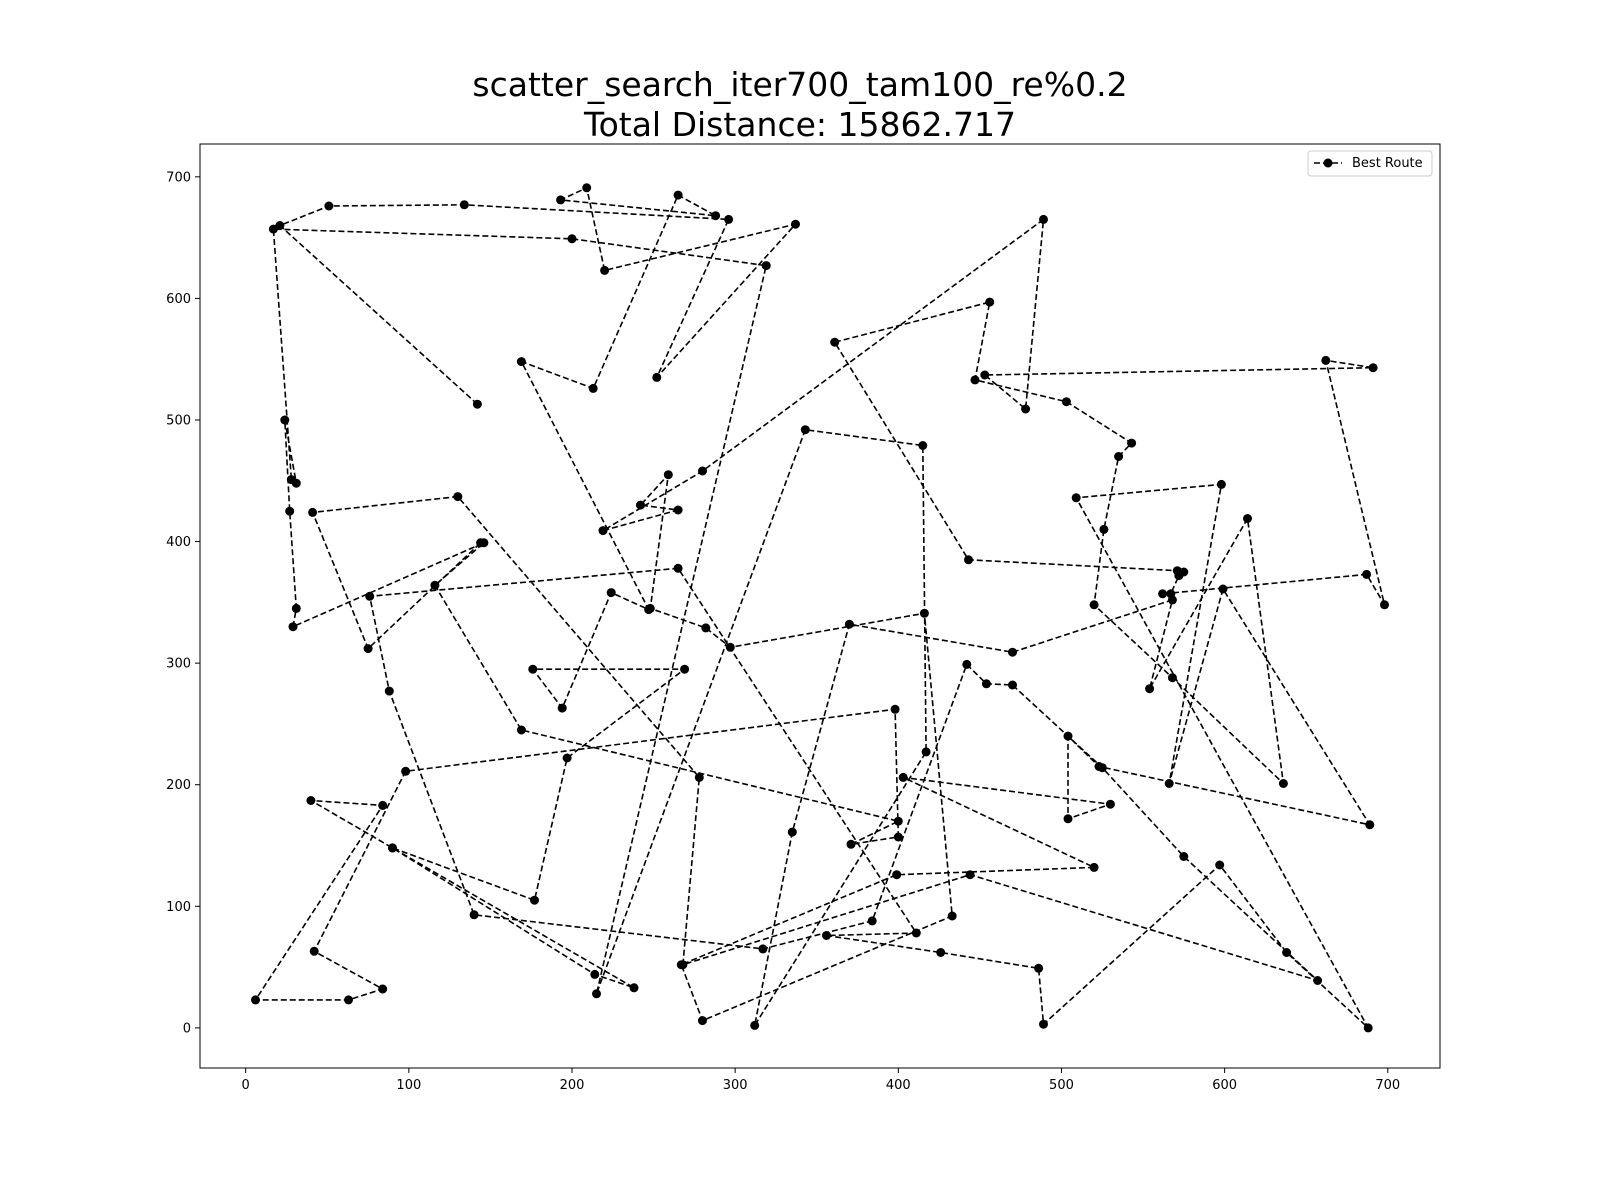  I want to click on y-tick-label: 0, so click(187, 1028).